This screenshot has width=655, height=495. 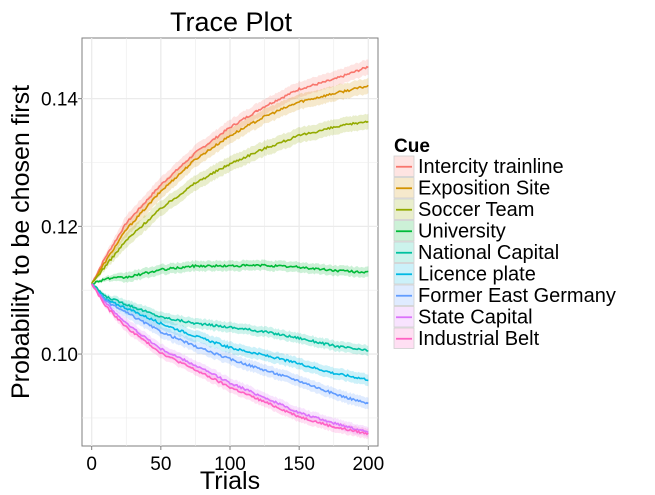 I want to click on x-tick-label: 0, so click(x=91, y=464).